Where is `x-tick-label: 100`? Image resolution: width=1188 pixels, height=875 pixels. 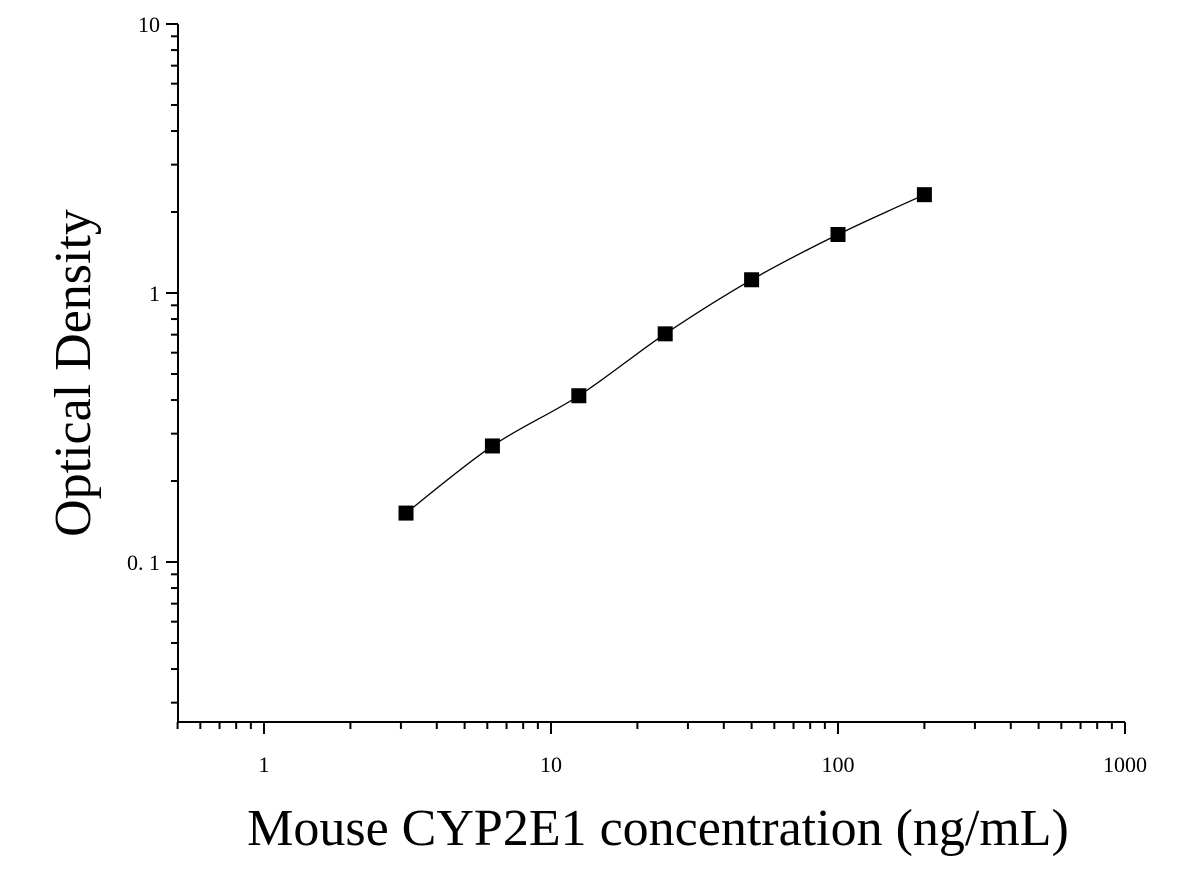 x-tick-label: 100 is located at coordinates (838, 764).